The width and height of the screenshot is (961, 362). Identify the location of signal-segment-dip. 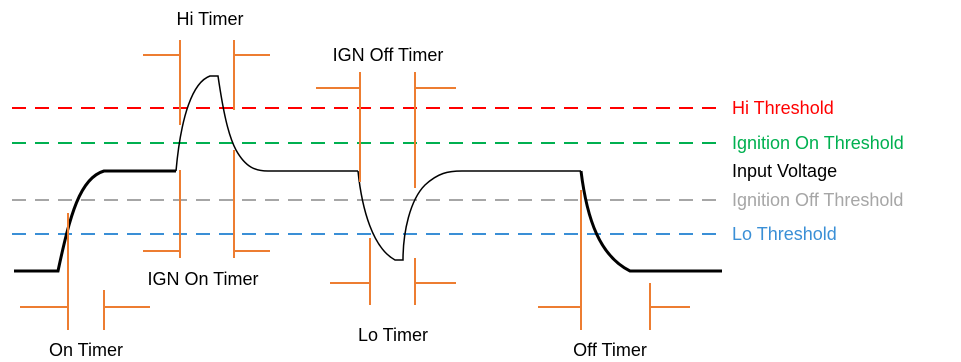
(469, 215).